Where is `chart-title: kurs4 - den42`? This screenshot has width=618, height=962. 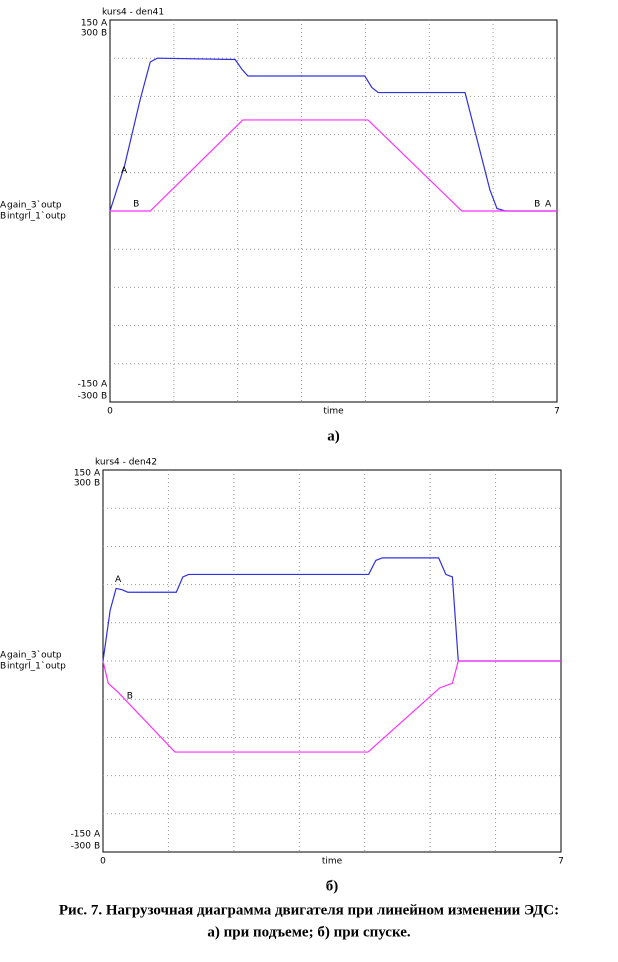 chart-title: kurs4 - den42 is located at coordinates (126, 463).